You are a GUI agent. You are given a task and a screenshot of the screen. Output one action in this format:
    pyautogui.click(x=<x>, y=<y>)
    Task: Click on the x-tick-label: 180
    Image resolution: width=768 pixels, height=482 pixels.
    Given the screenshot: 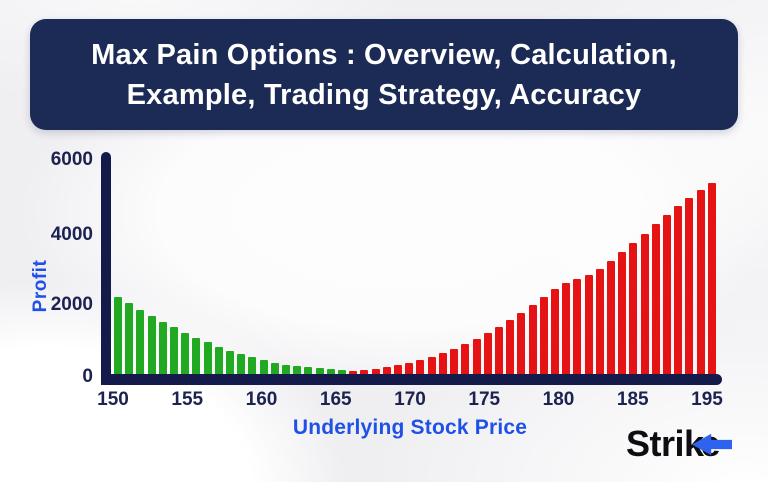 What is the action you would take?
    pyautogui.click(x=558, y=399)
    